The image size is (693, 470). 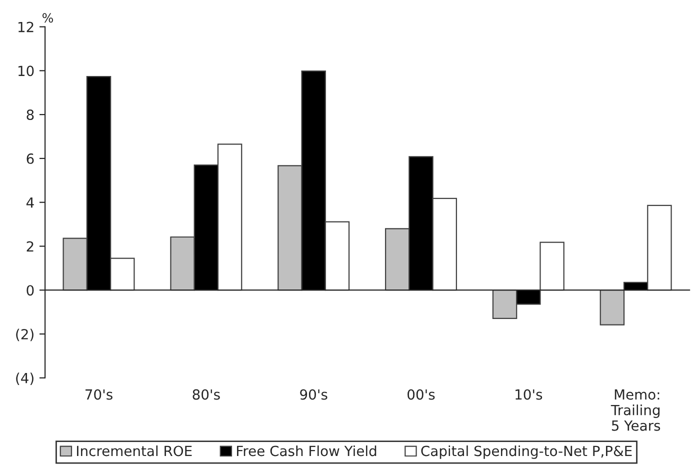 What do you see at coordinates (206, 394) in the screenshot?
I see `x-tick-label: 80's` at bounding box center [206, 394].